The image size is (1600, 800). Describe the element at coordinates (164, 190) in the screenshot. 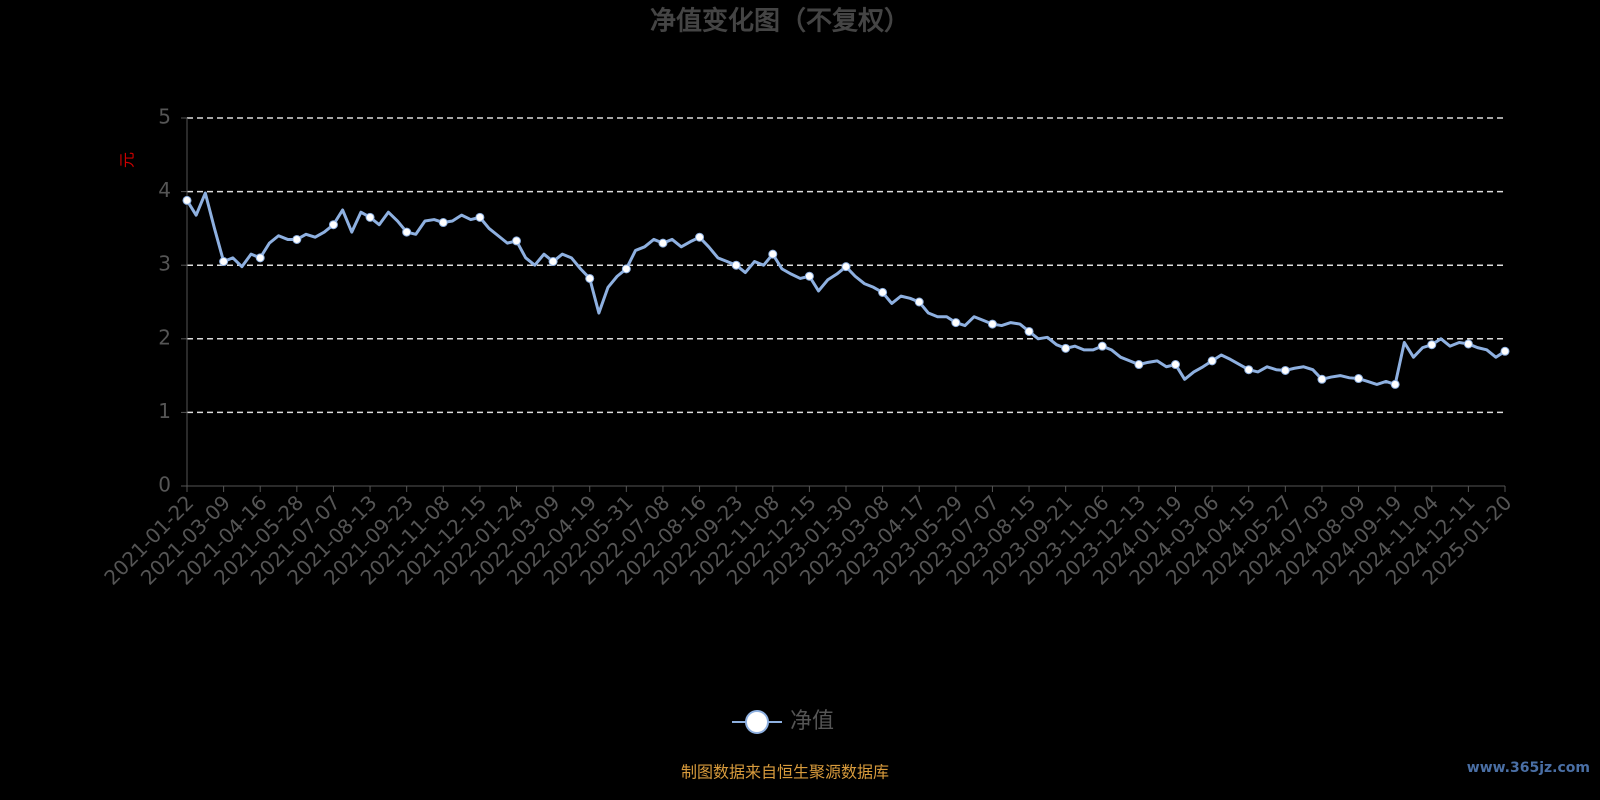

I see `y-tick-label: 4` at that location.